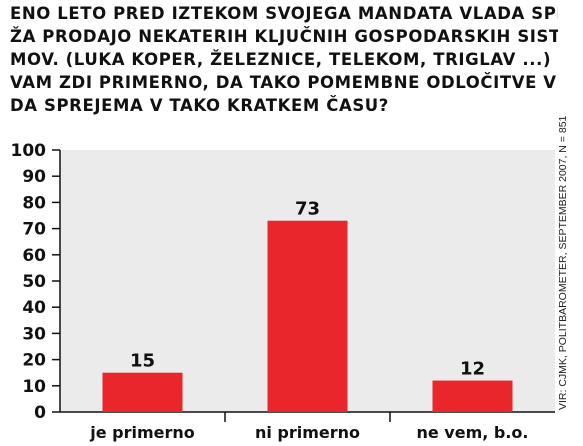  I want to click on y-tick-label: 0, so click(40, 413).